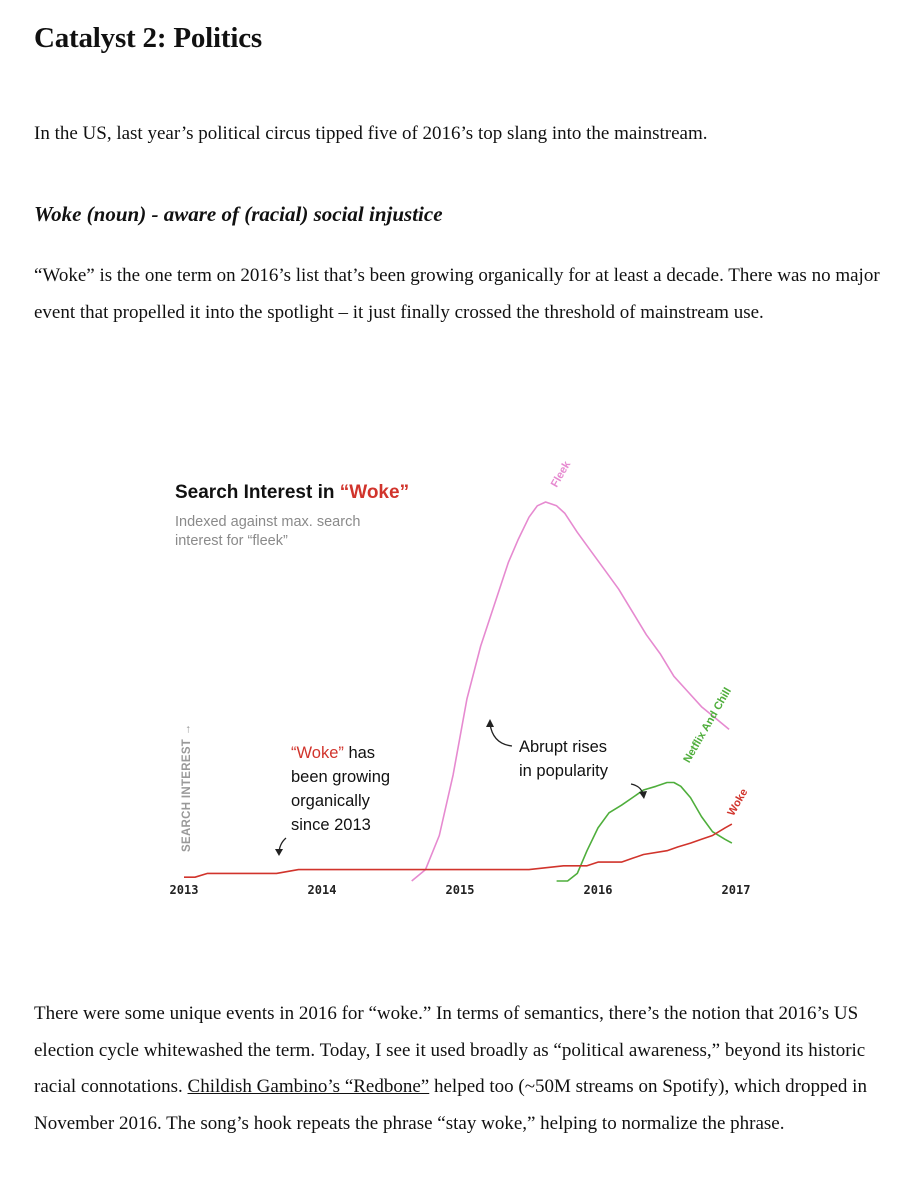 The width and height of the screenshot is (908, 1186). What do you see at coordinates (340, 777) in the screenshot?
I see `woke-annotation-line2: been growing` at bounding box center [340, 777].